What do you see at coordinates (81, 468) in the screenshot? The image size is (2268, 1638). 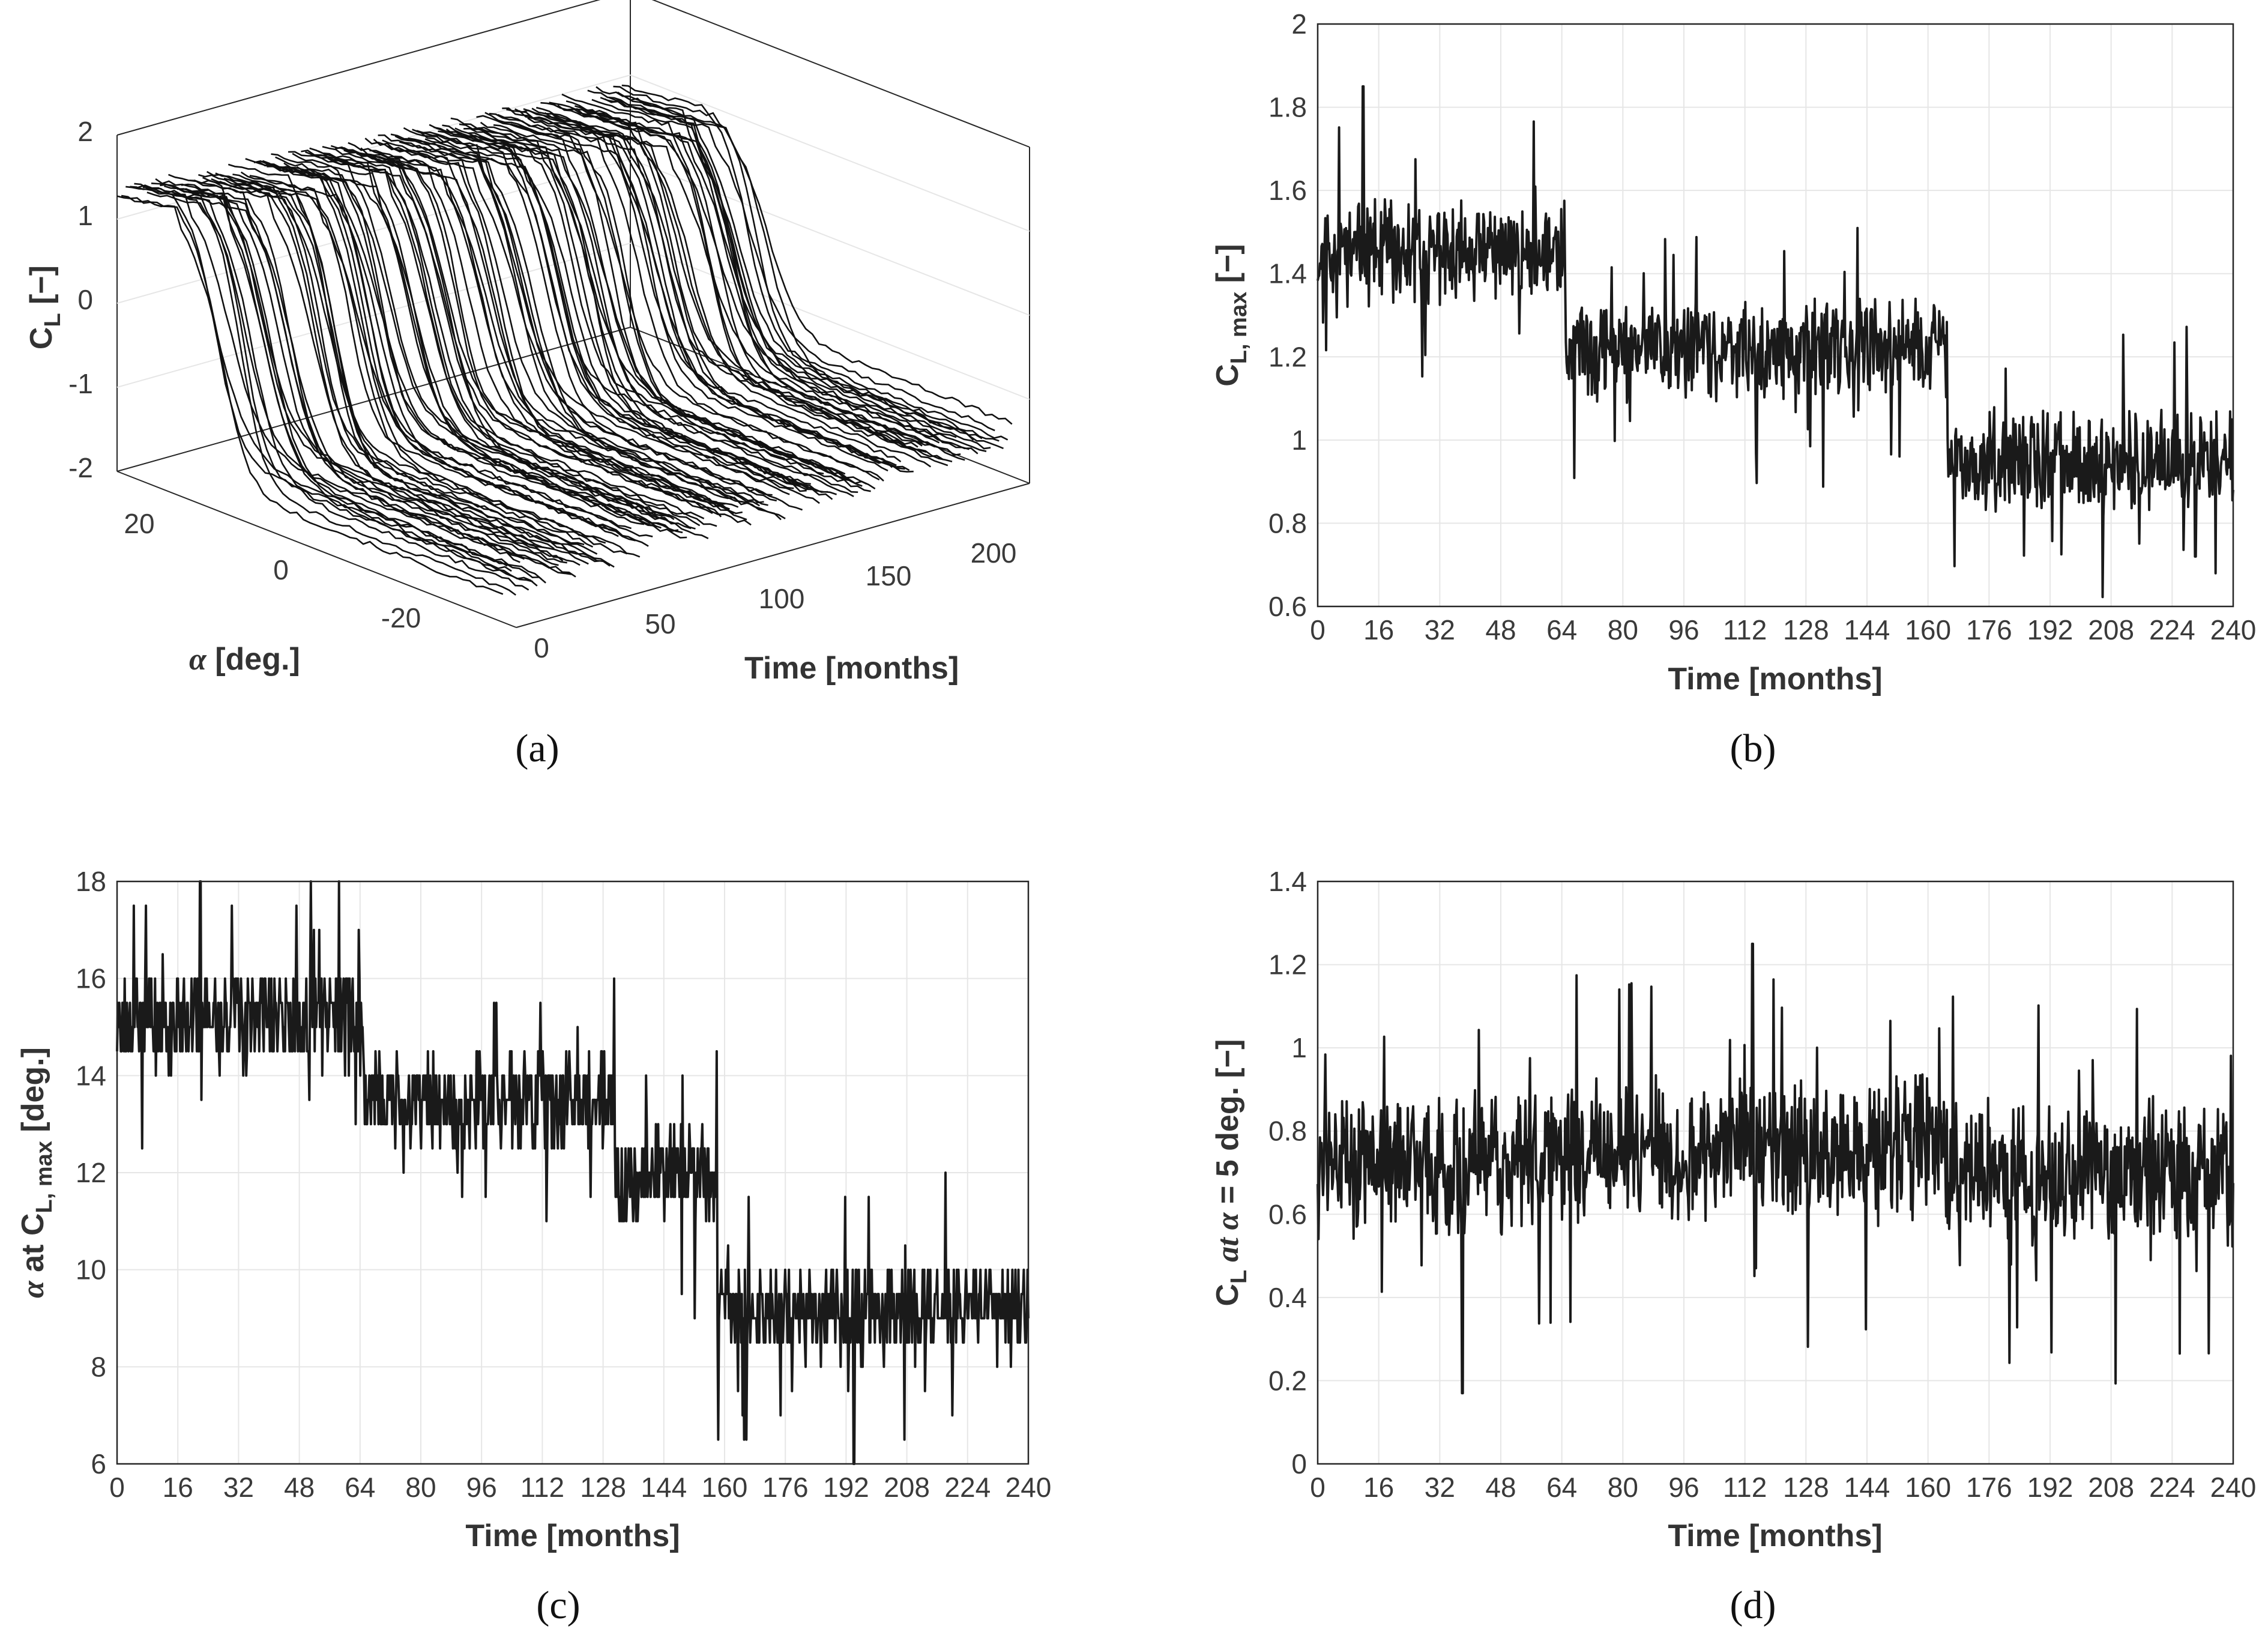 I see `z-tick-label: -2` at bounding box center [81, 468].